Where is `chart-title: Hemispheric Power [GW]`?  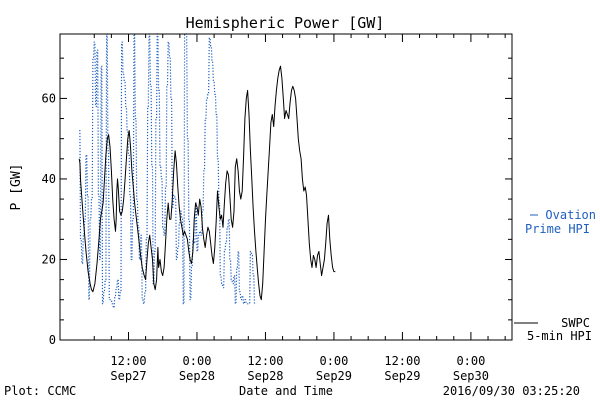 chart-title: Hemispheric Power [GW] is located at coordinates (285, 23).